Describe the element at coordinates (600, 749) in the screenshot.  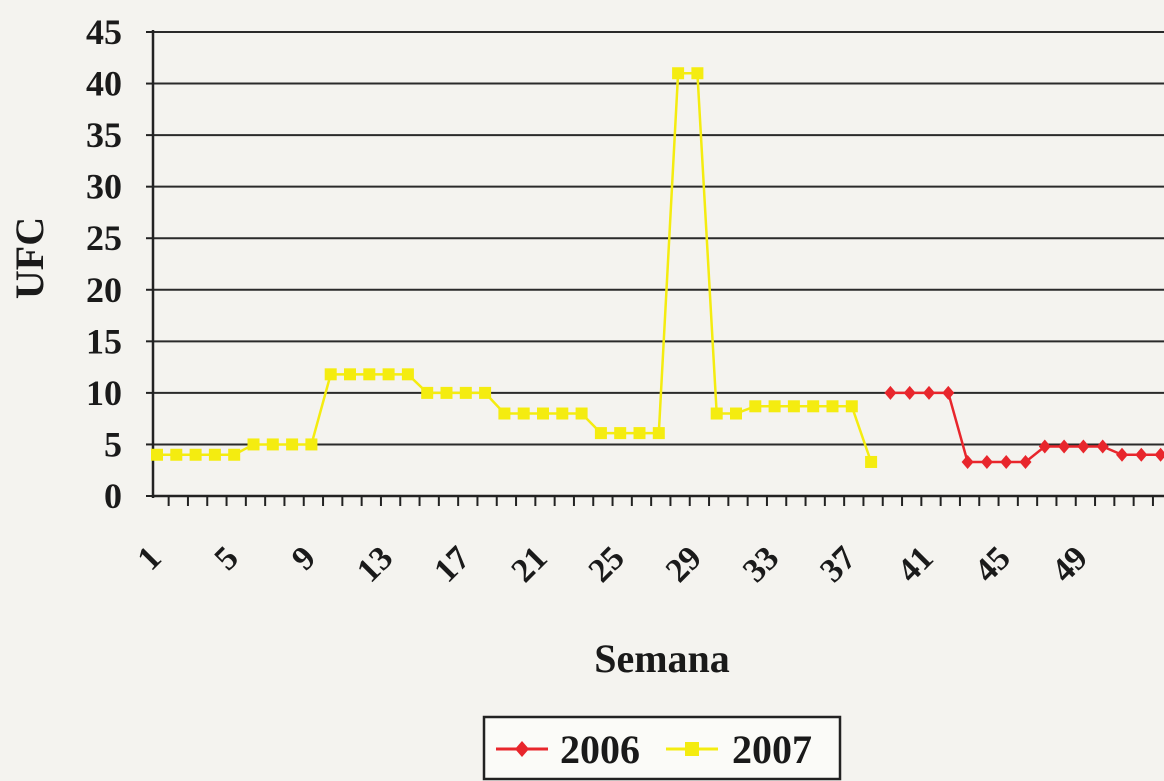
I see `legend-label: 2006` at that location.